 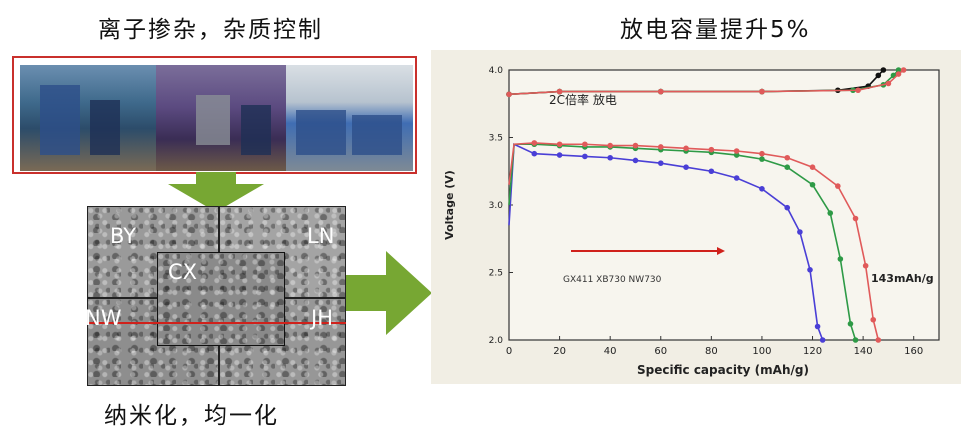 I want to click on right-arrow-icon, so click(x=389, y=293).